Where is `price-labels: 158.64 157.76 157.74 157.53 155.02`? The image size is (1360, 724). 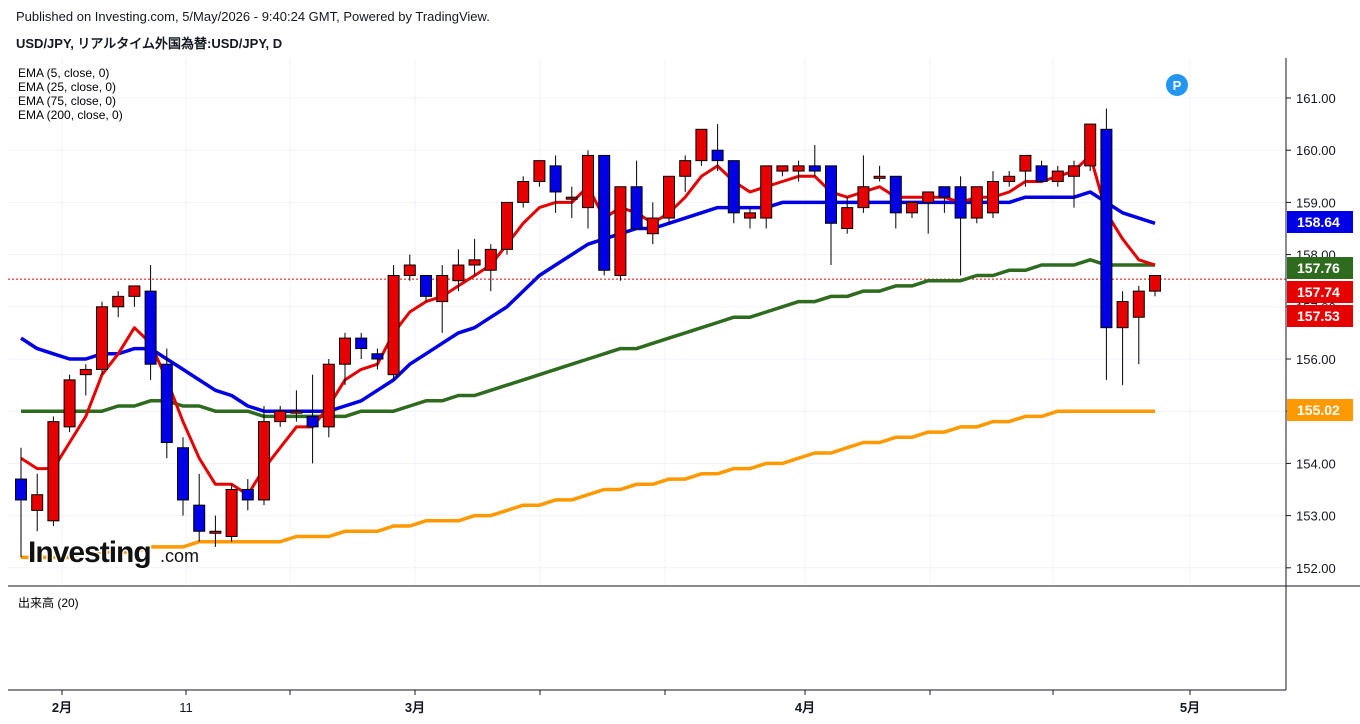 price-labels: 158.64 157.76 157.74 157.53 155.02 is located at coordinates (1320, 316).